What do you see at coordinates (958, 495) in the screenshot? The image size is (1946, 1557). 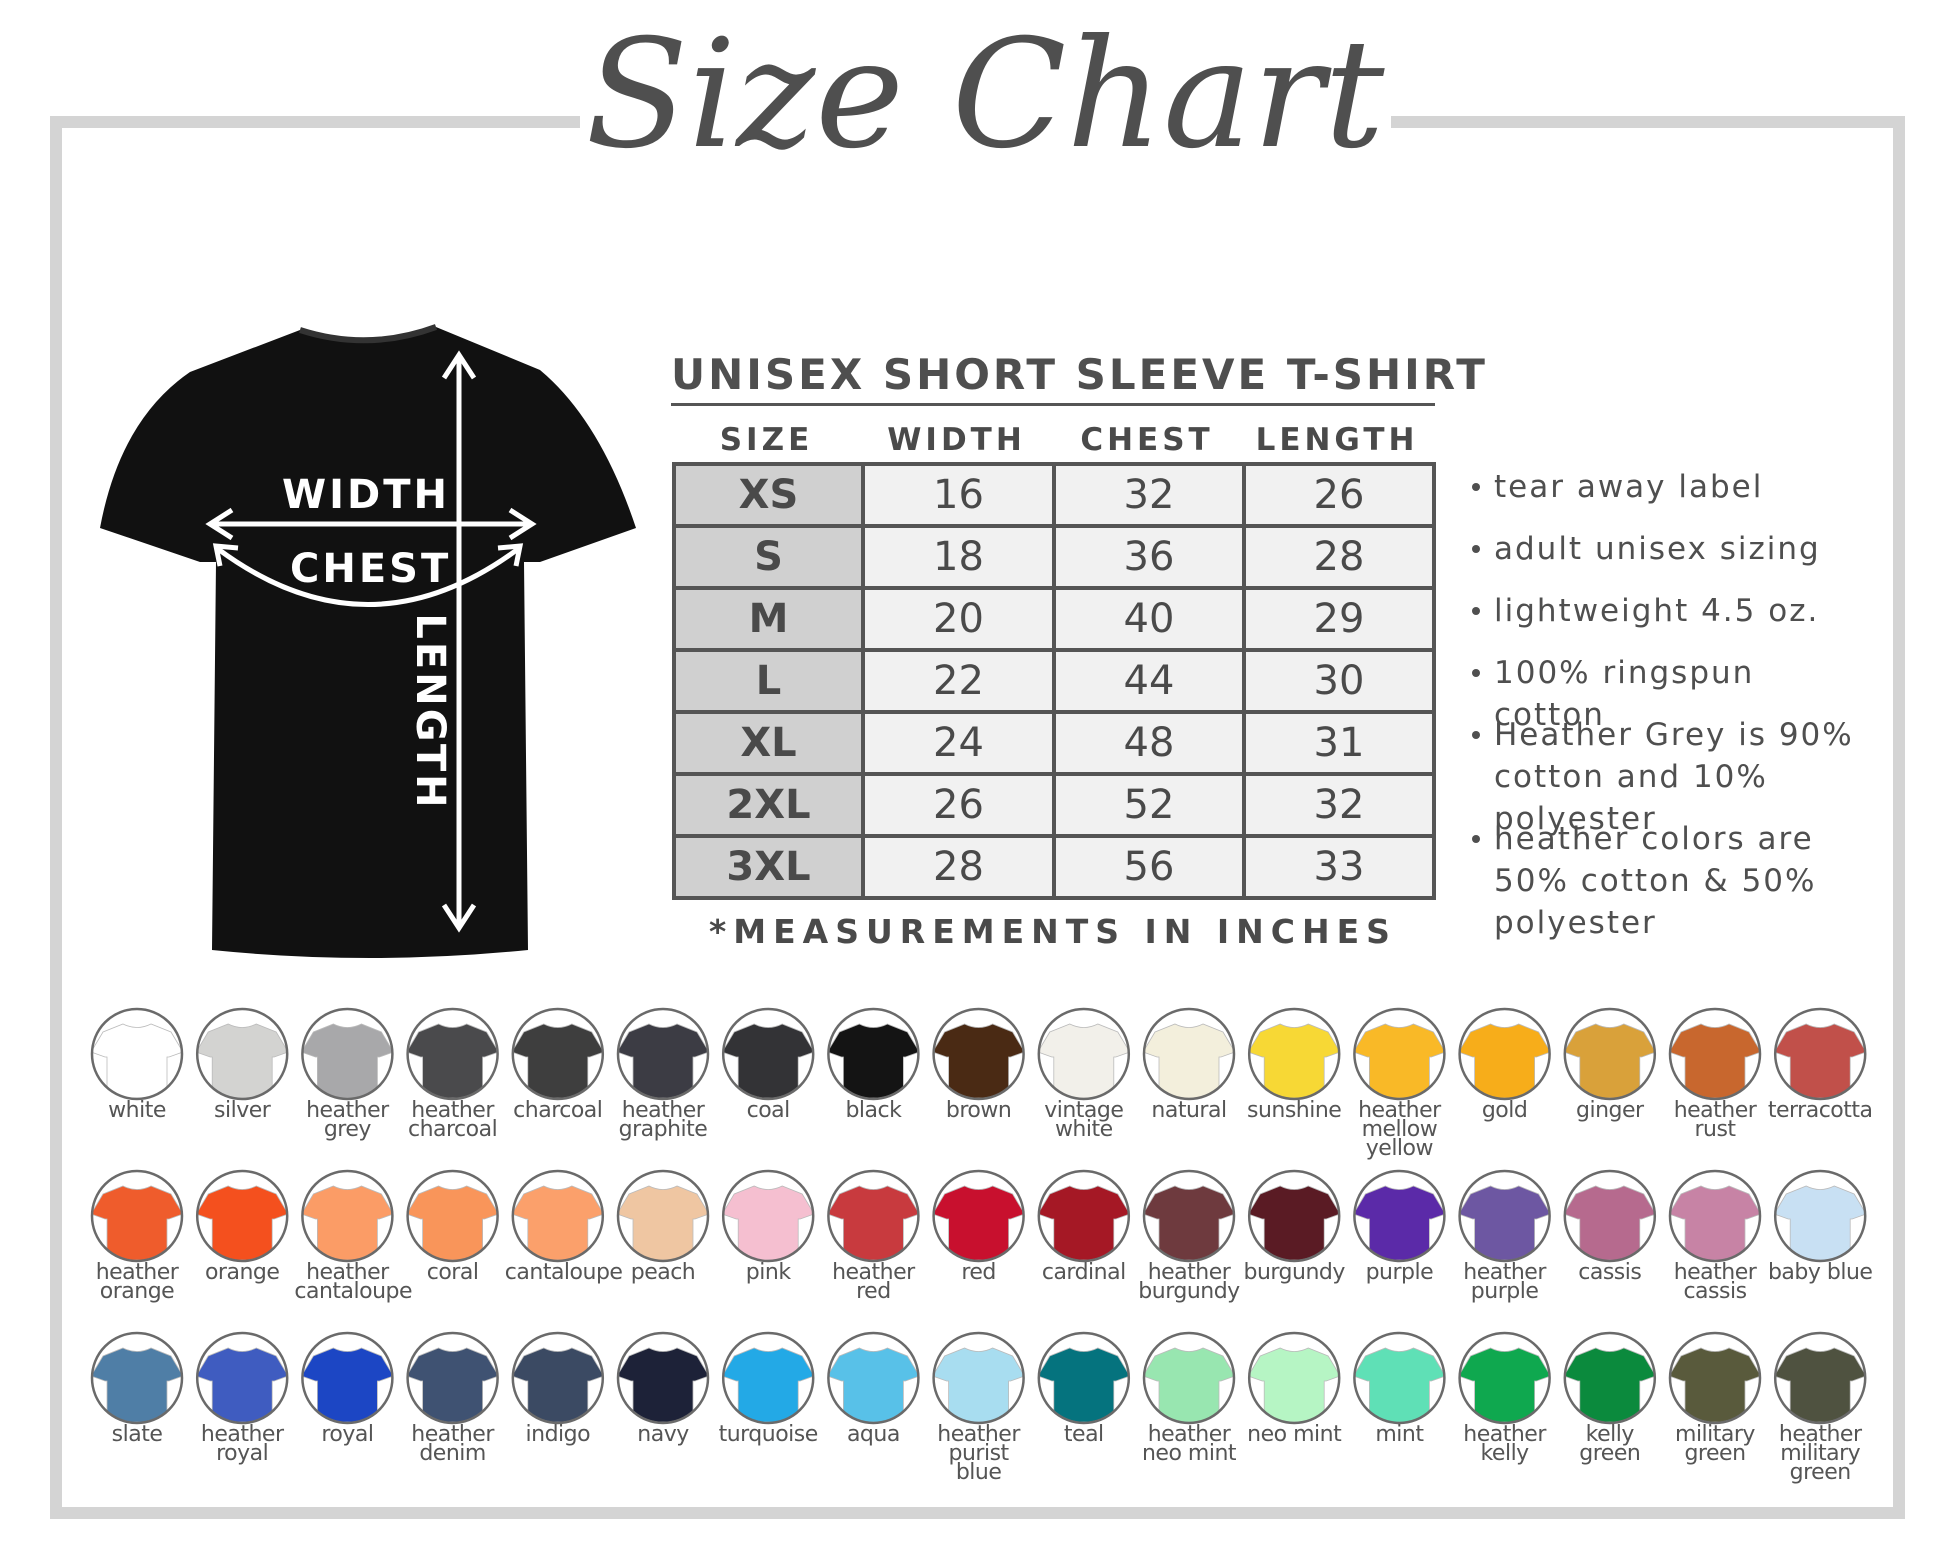 I see `measurement-cell: 16` at bounding box center [958, 495].